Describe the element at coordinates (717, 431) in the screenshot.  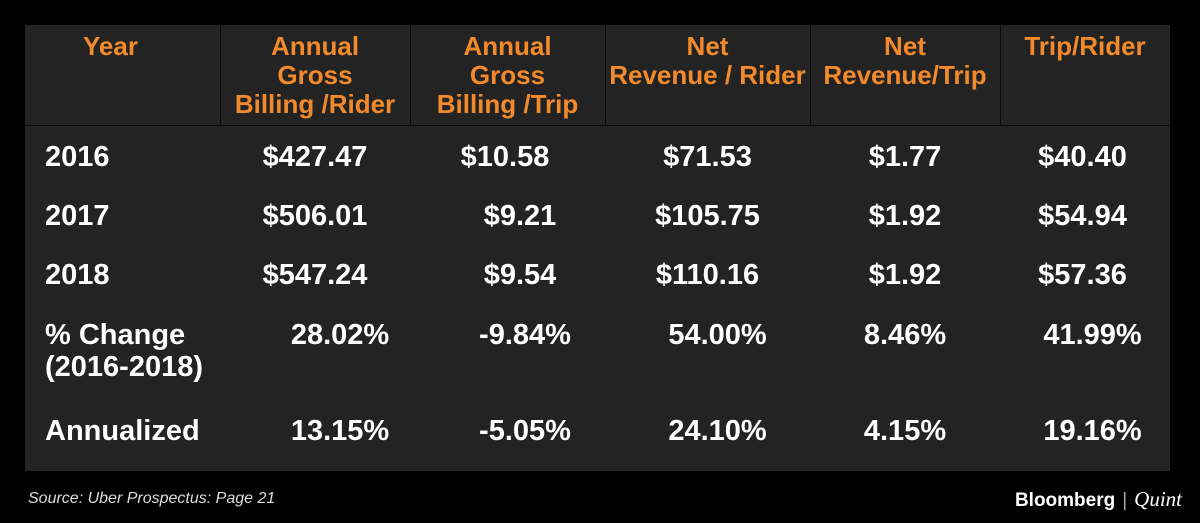
I see `table-cell: 24.10%` at that location.